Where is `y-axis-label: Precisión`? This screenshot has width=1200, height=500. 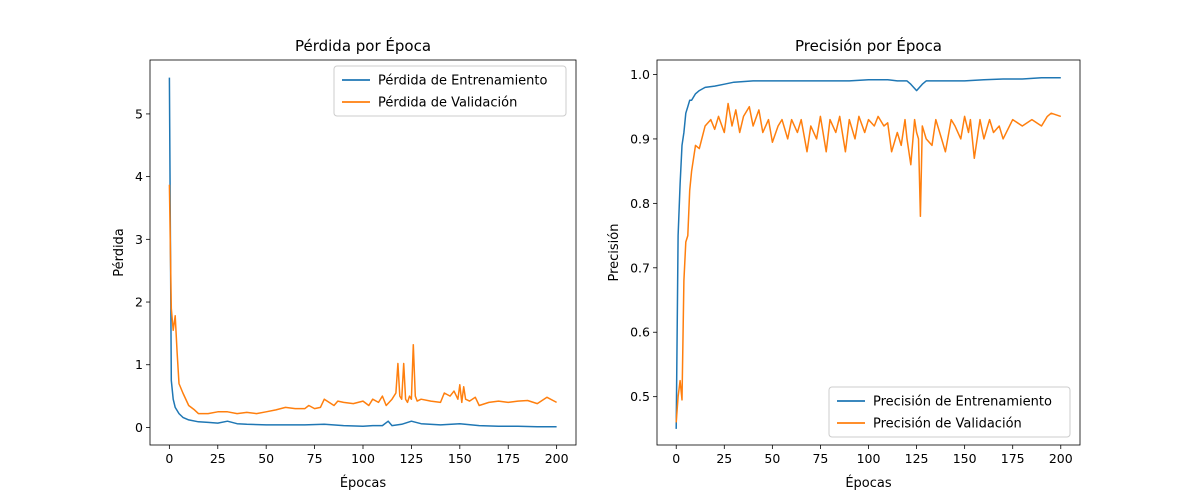 y-axis-label: Precisión is located at coordinates (614, 252).